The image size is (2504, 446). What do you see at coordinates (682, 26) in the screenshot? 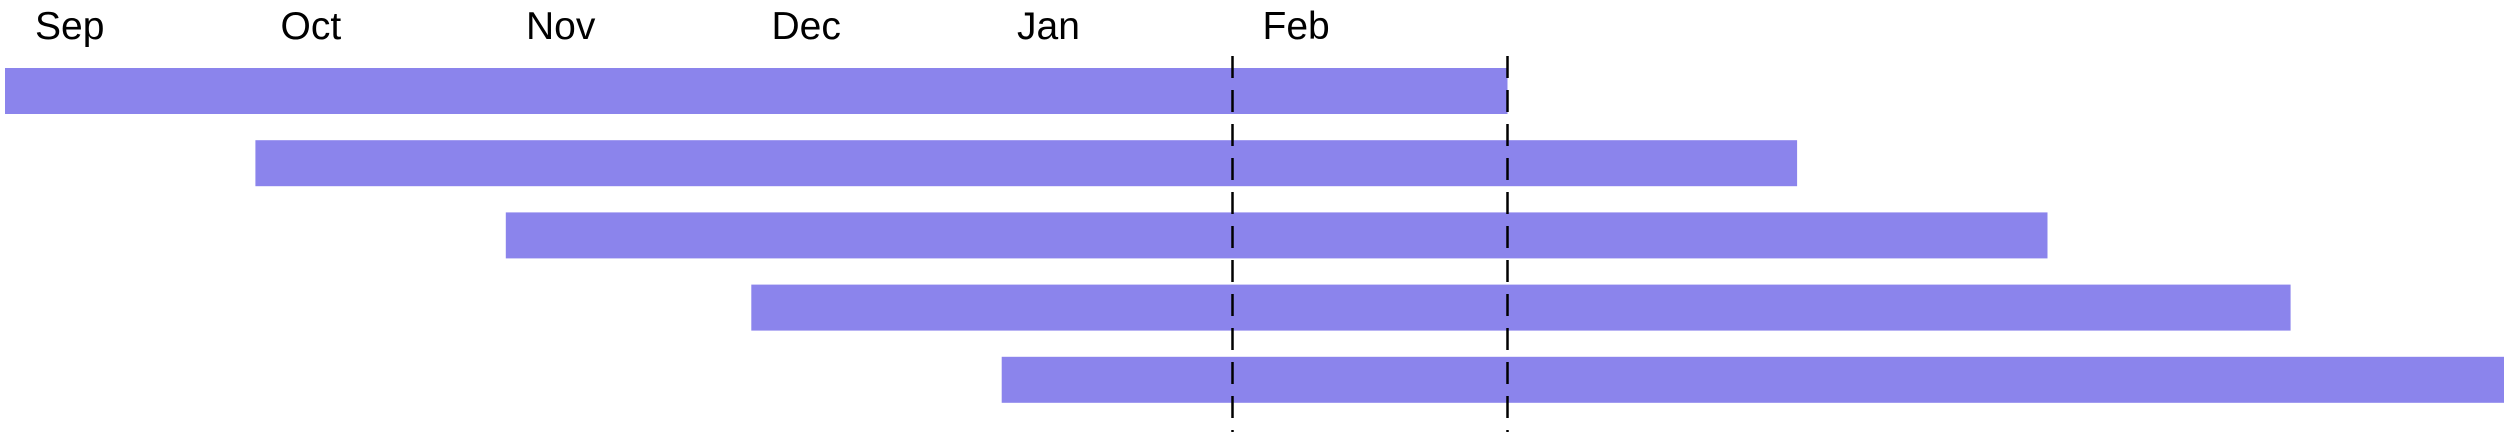
I see `month-labels-layer: Sep Oct Nov Dec Jan Feb` at bounding box center [682, 26].